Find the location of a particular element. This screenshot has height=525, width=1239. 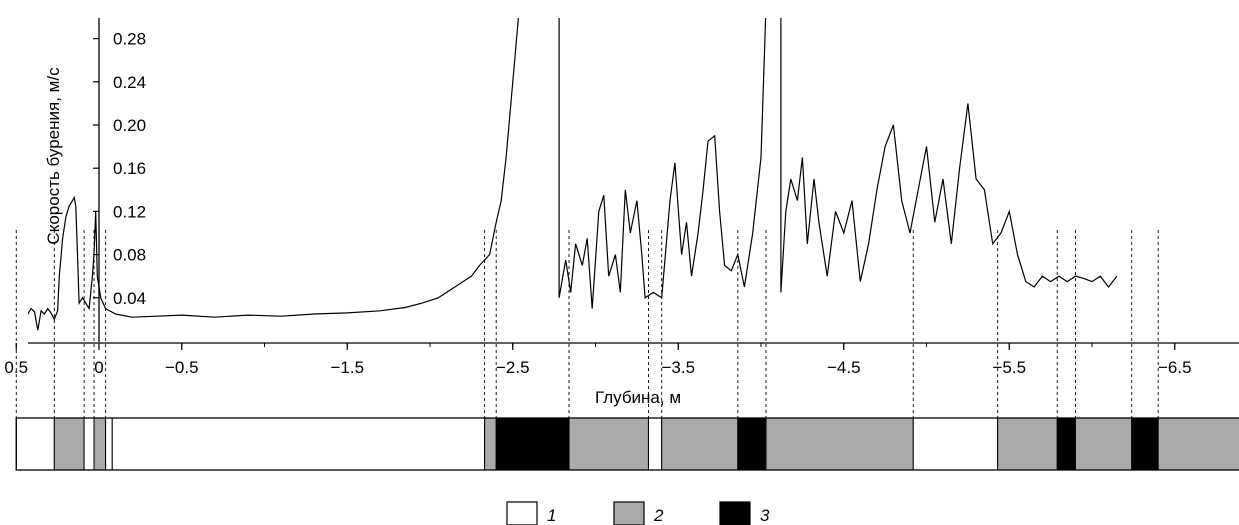

x-tick-label: 0 is located at coordinates (98, 367).